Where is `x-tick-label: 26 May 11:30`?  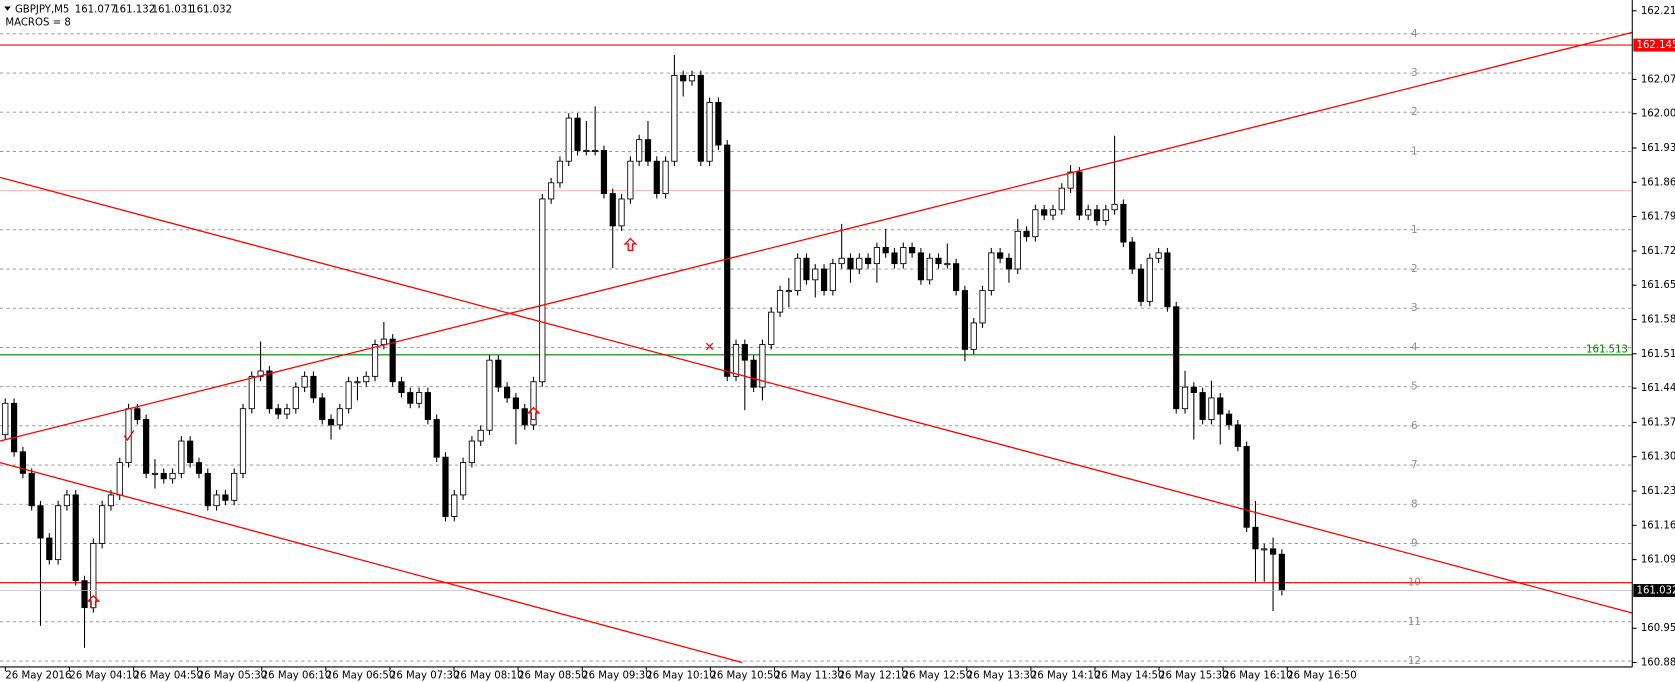
x-tick-label: 26 May 11:30 is located at coordinates (809, 676).